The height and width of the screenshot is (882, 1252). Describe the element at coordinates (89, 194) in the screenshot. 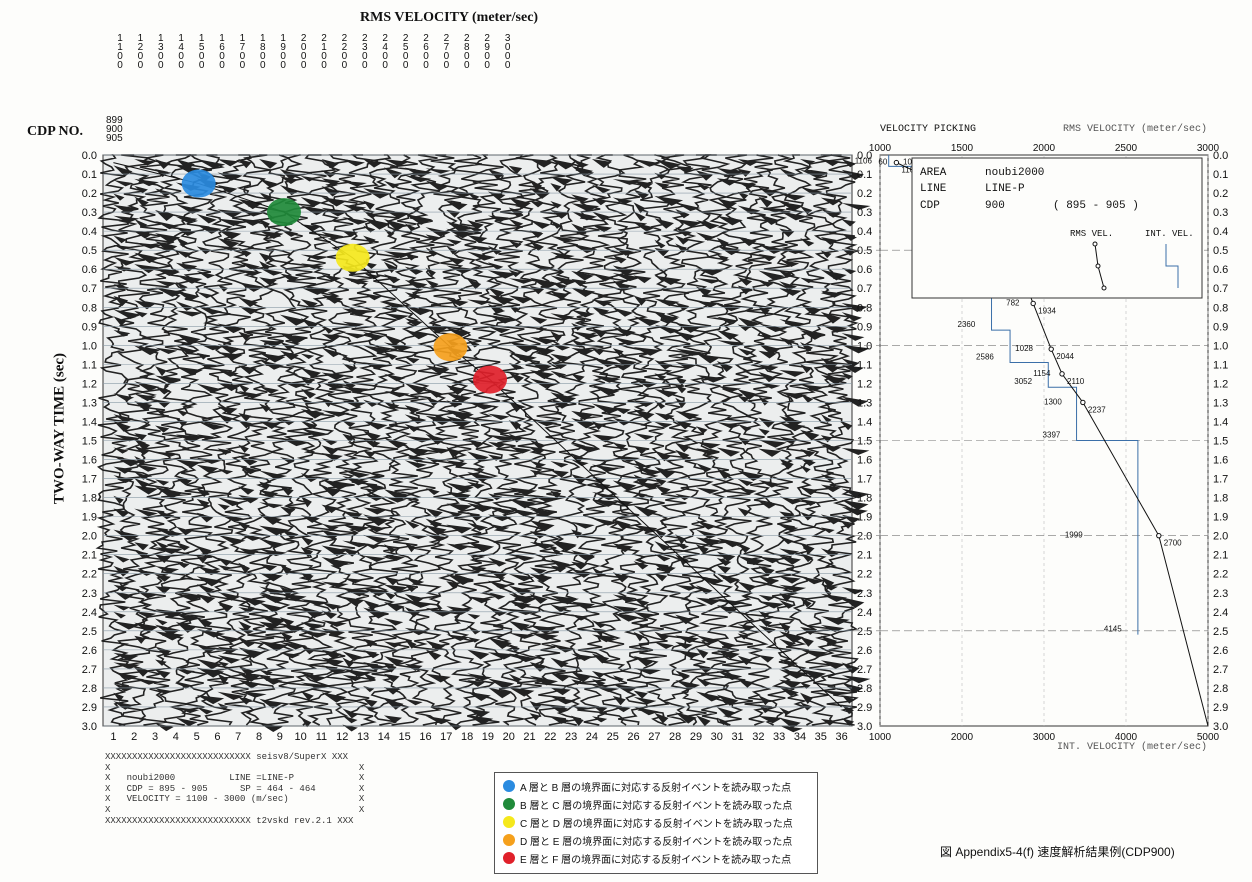

I see `time-tick-label-left: 0.2` at that location.